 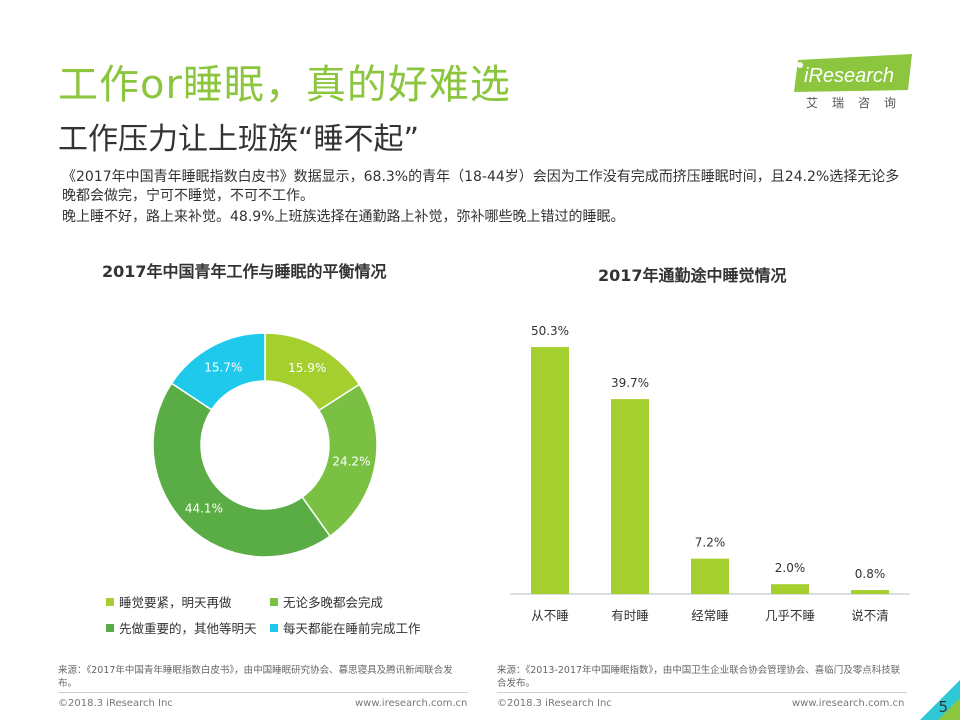 I want to click on legend-item: 无论多晚都会完成, so click(x=326, y=601).